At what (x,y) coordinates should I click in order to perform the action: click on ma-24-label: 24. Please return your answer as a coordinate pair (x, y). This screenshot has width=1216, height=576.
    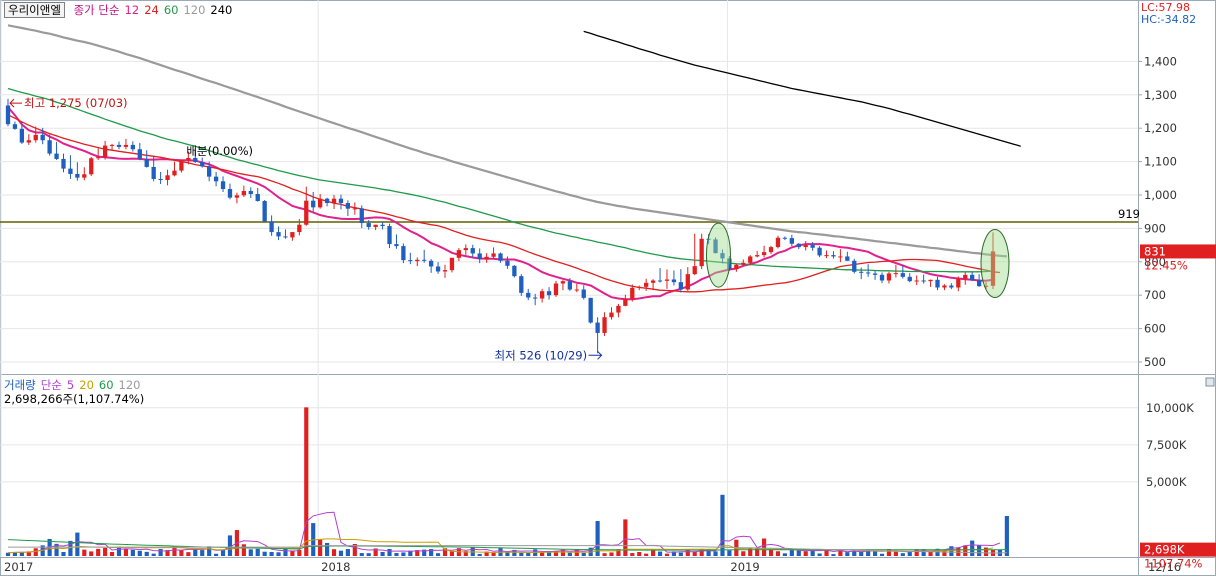
    Looking at the image, I should click on (151, 10).